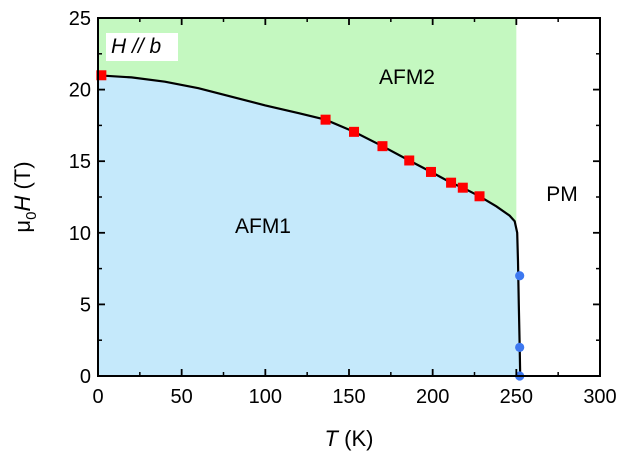  Describe the element at coordinates (355, 438) in the screenshot. I see `x-axis-unit: (K)` at that location.